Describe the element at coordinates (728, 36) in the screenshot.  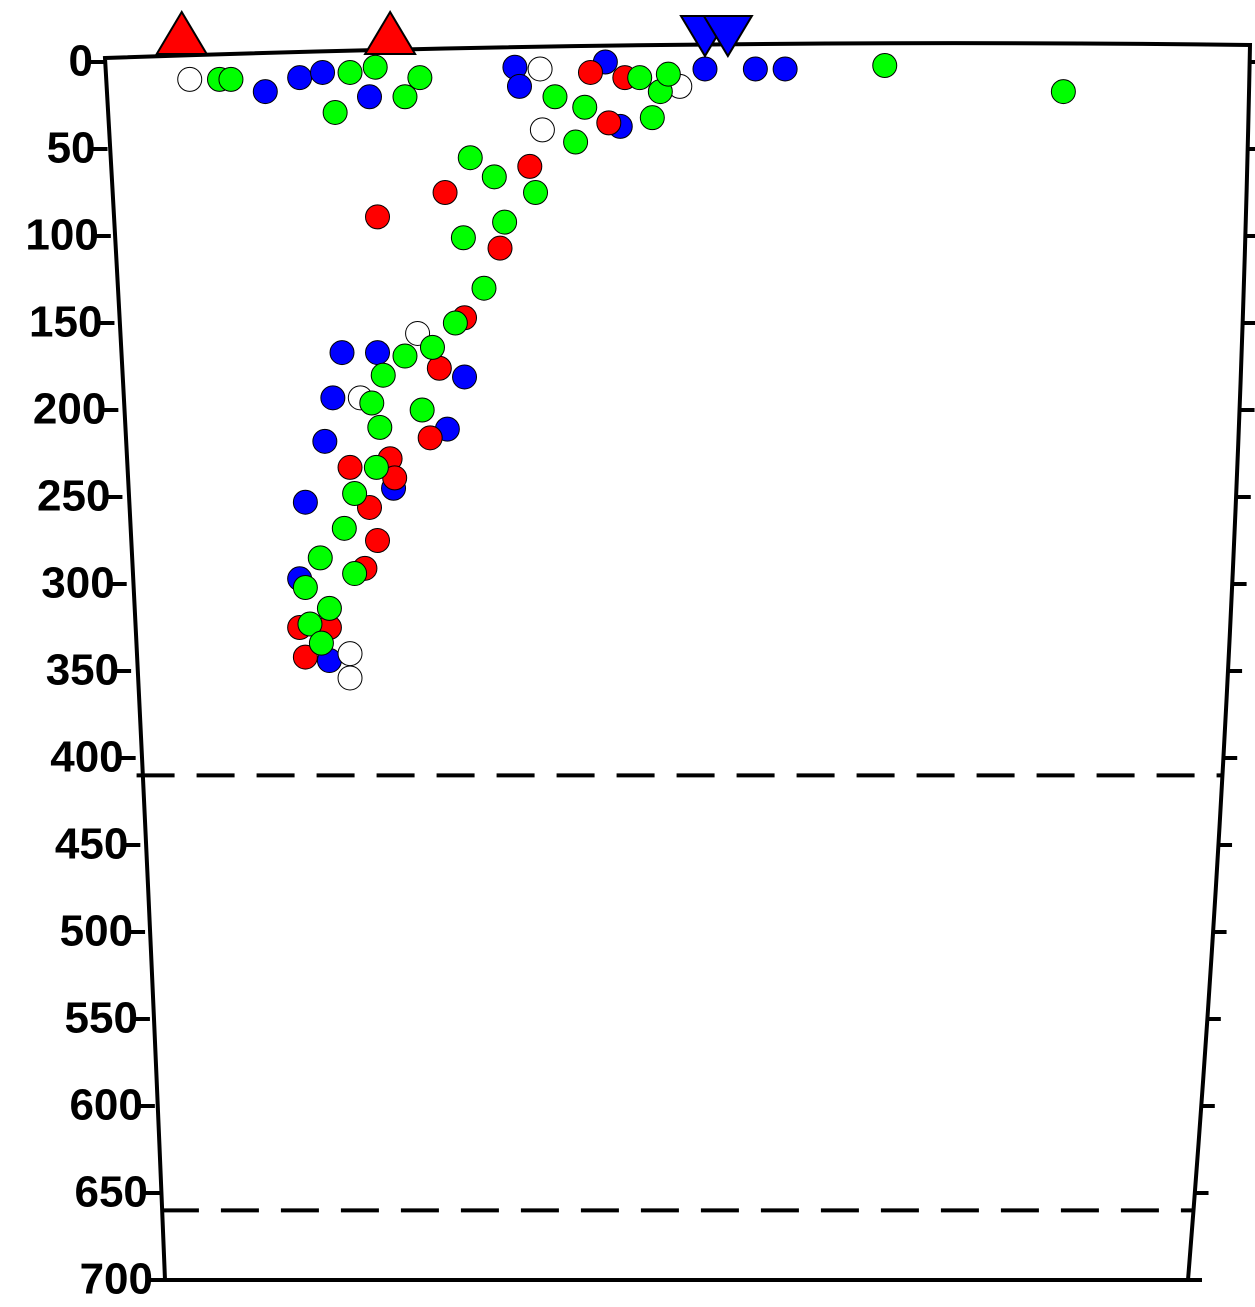
I see `trench` at that location.